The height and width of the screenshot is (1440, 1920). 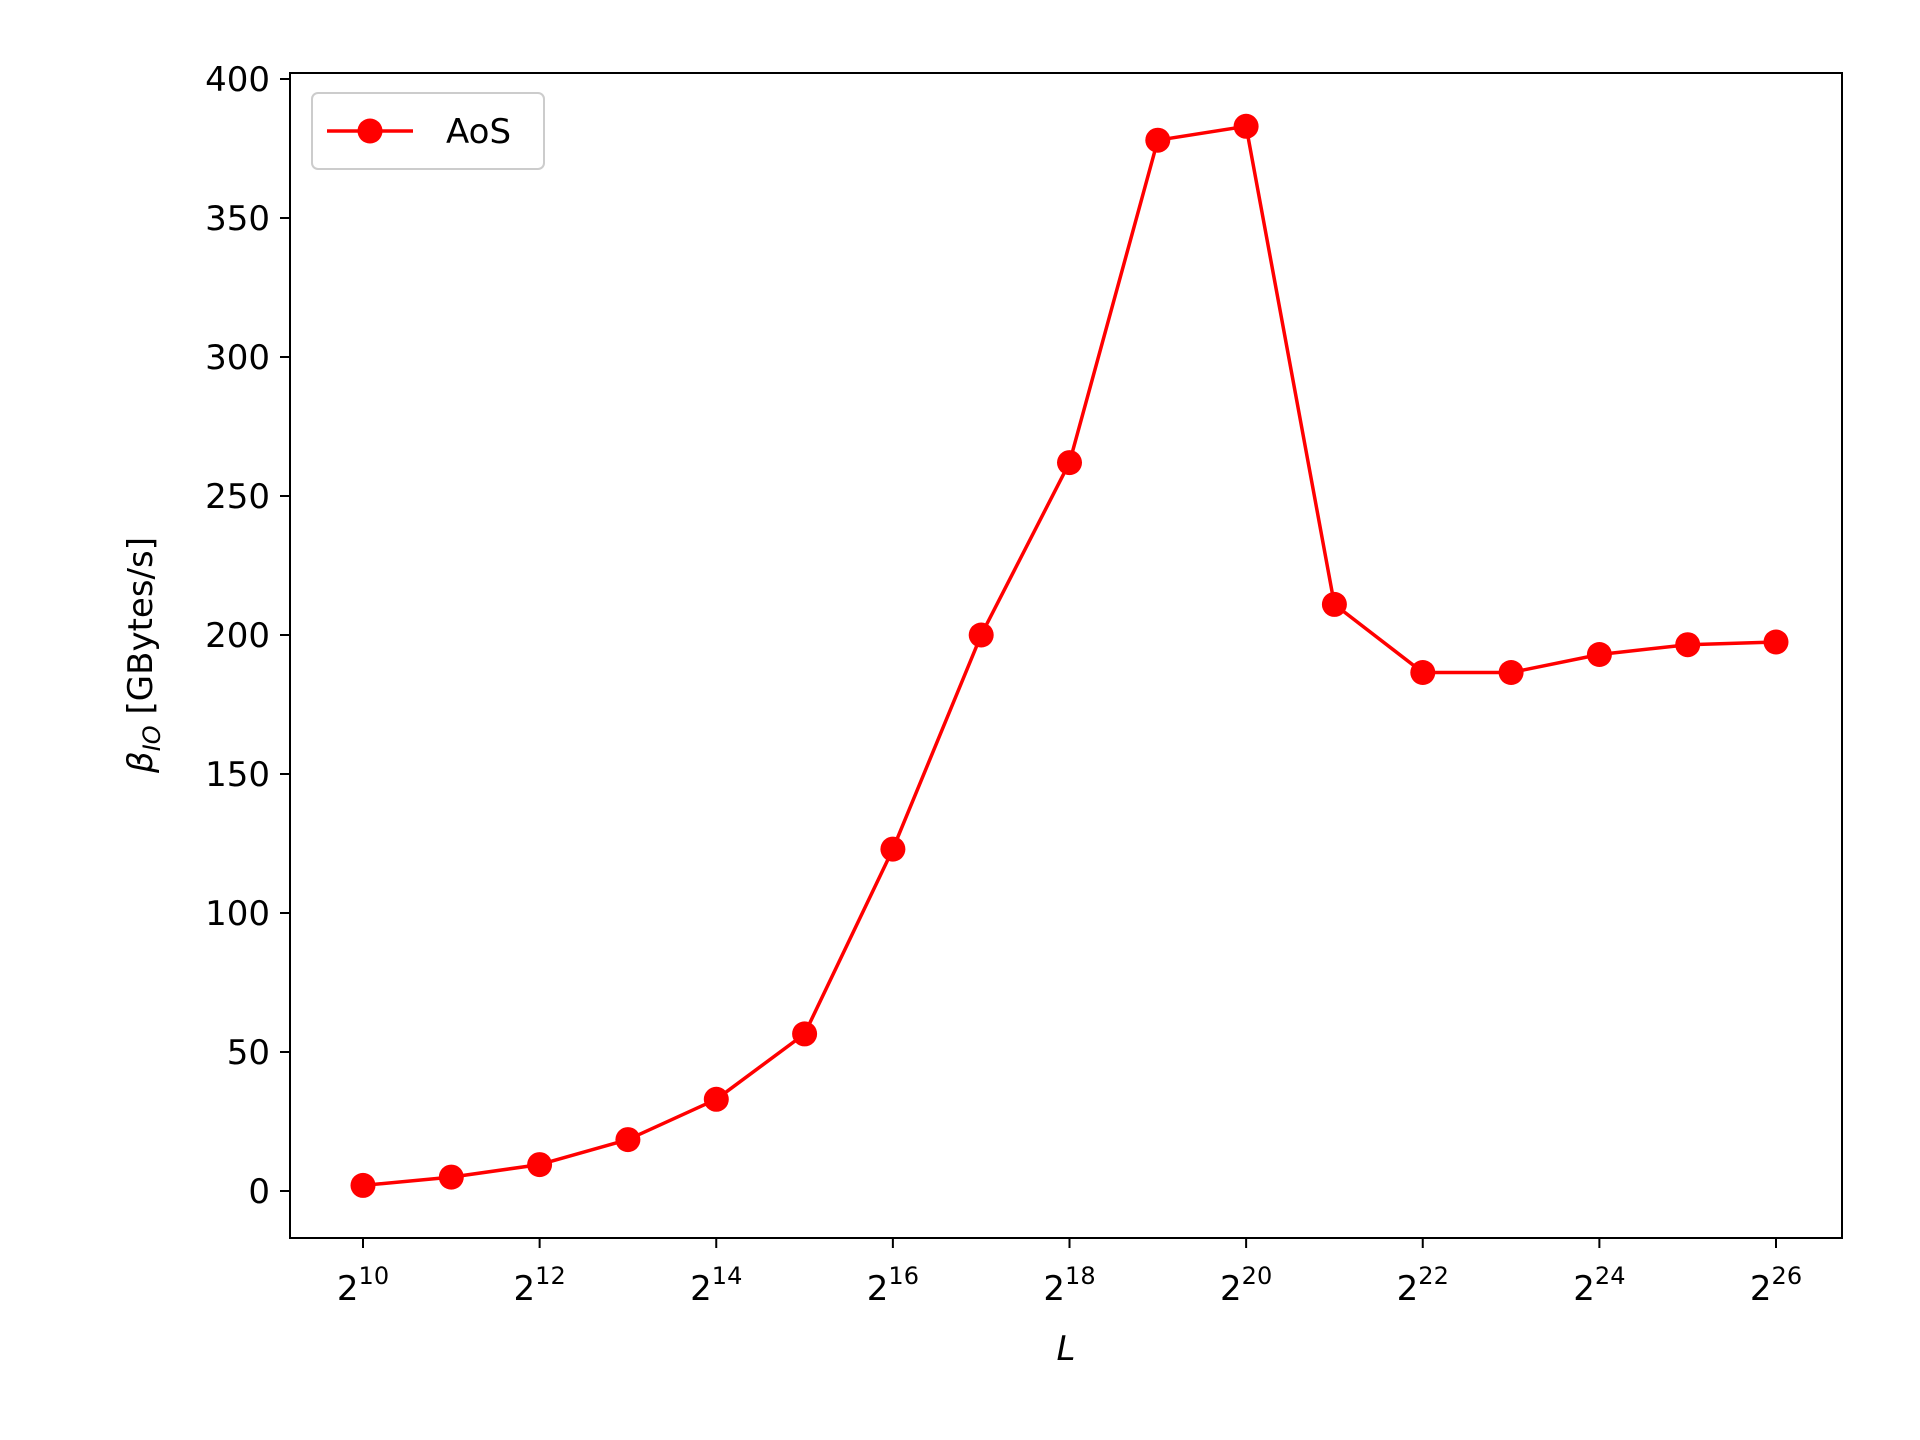 I want to click on legend-box, so click(x=428, y=131).